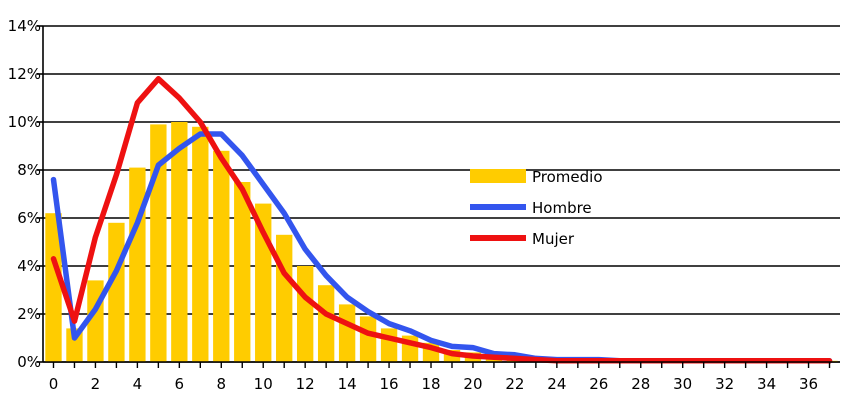  What do you see at coordinates (640, 384) in the screenshot?
I see `x-tick-label: 28` at bounding box center [640, 384].